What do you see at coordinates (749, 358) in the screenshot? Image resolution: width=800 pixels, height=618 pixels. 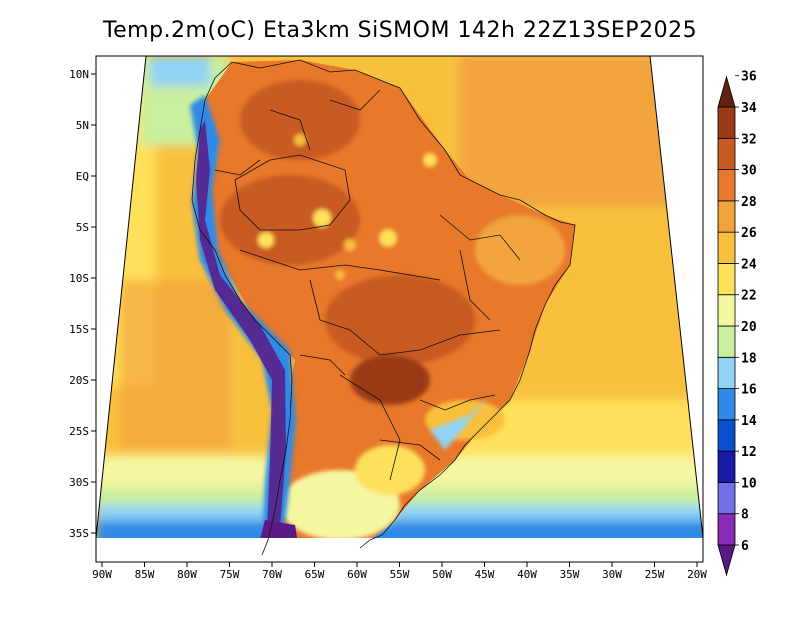 I see `colorbar-label: 18` at bounding box center [749, 358].